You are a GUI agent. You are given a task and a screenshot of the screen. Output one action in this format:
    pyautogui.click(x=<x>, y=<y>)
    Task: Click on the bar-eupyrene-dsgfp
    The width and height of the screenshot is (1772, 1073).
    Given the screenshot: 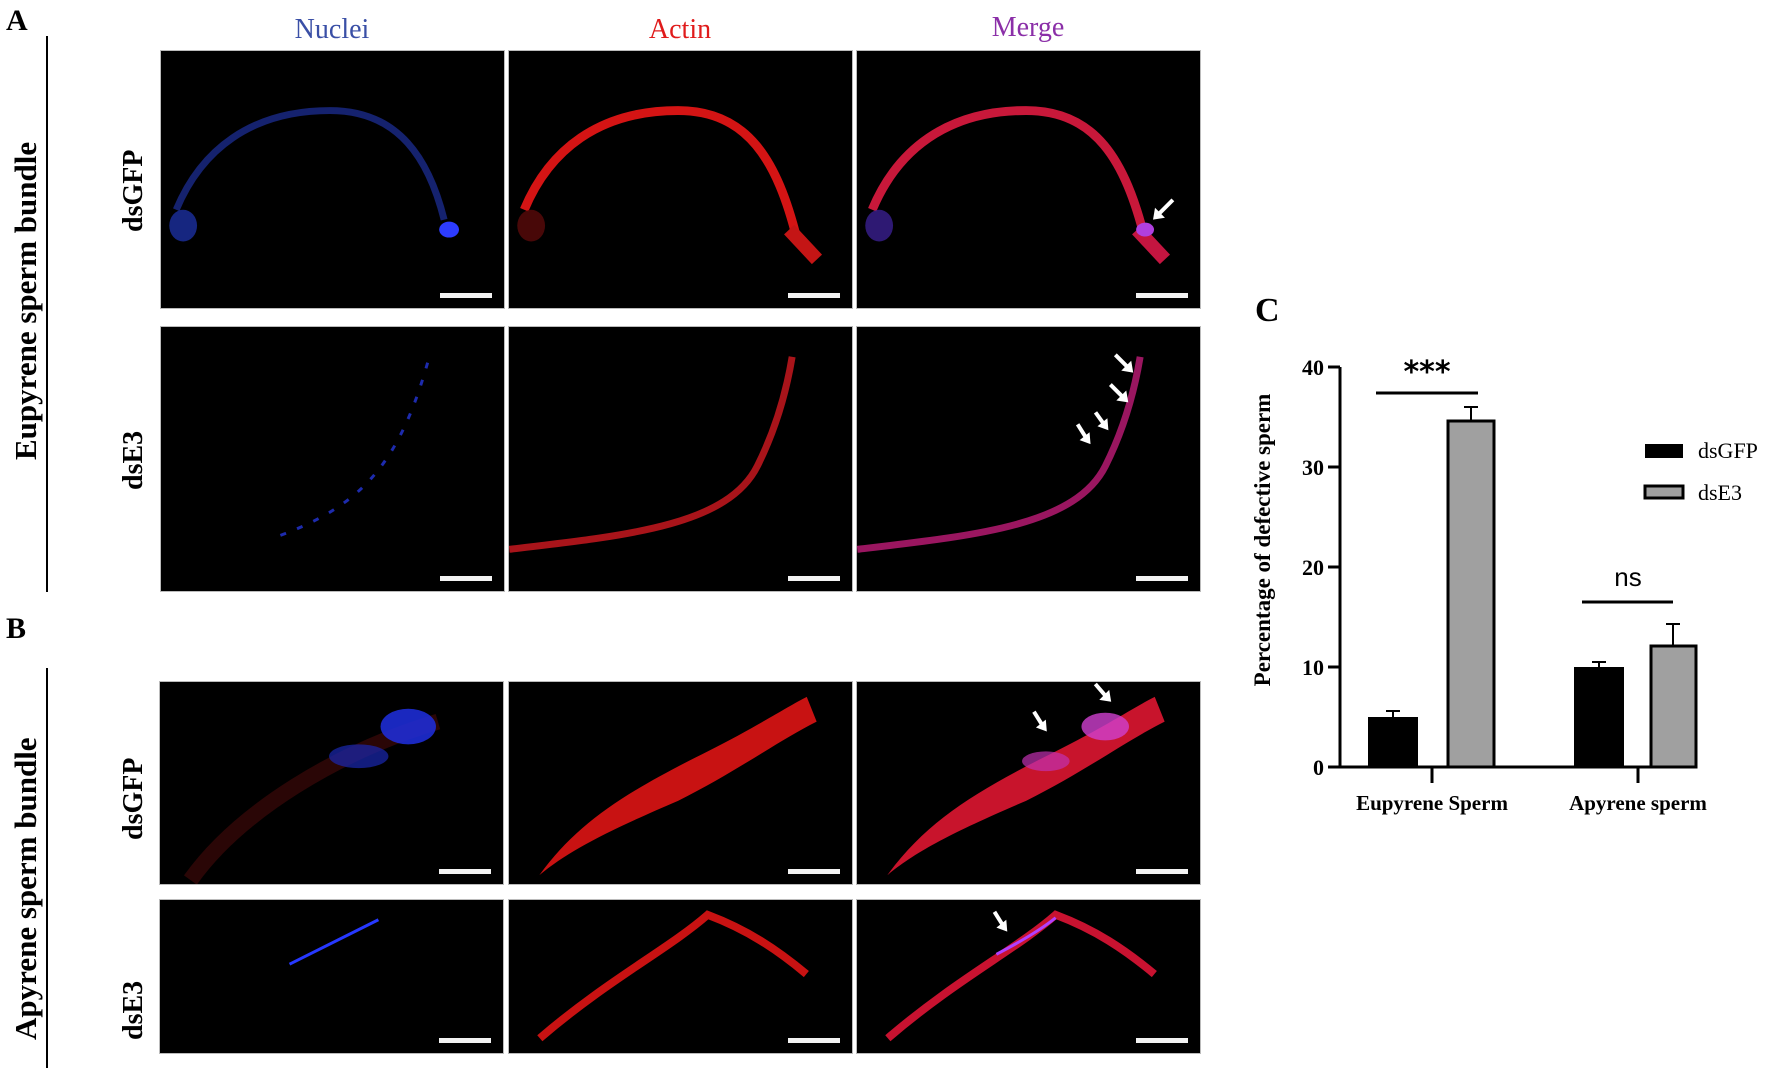 What is the action you would take?
    pyautogui.click(x=1393, y=738)
    